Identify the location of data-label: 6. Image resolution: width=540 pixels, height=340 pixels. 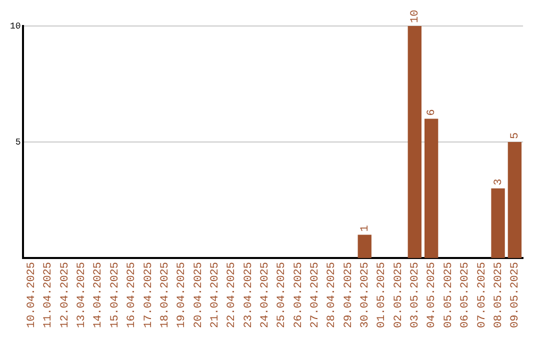
(432, 112).